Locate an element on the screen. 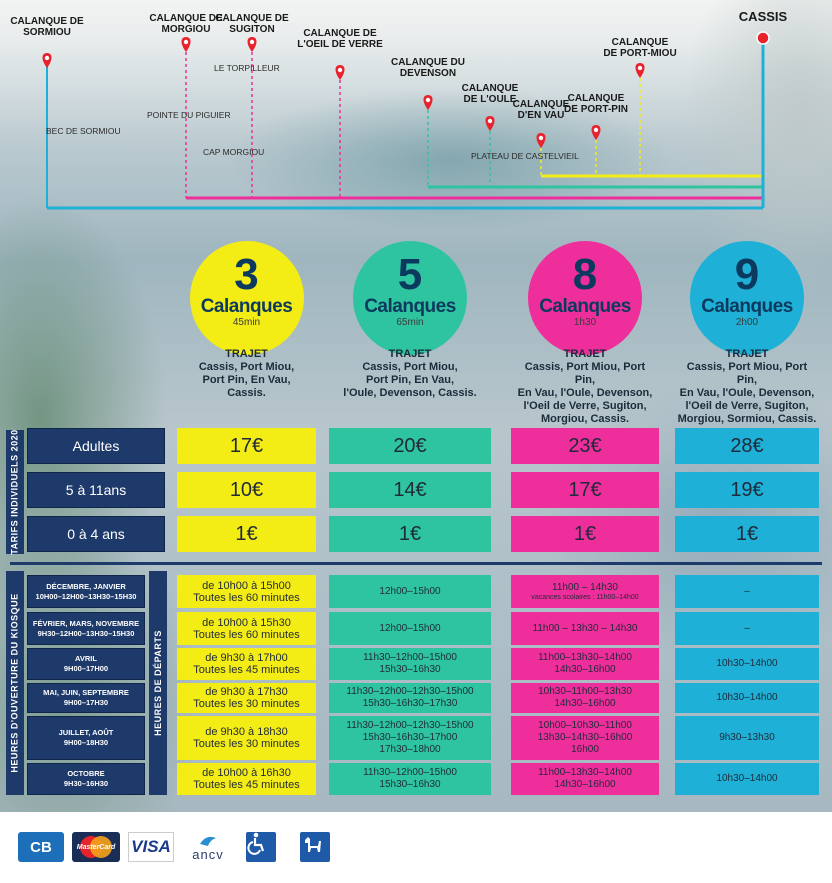  place-label-line: CASSIS is located at coordinates (763, 16).